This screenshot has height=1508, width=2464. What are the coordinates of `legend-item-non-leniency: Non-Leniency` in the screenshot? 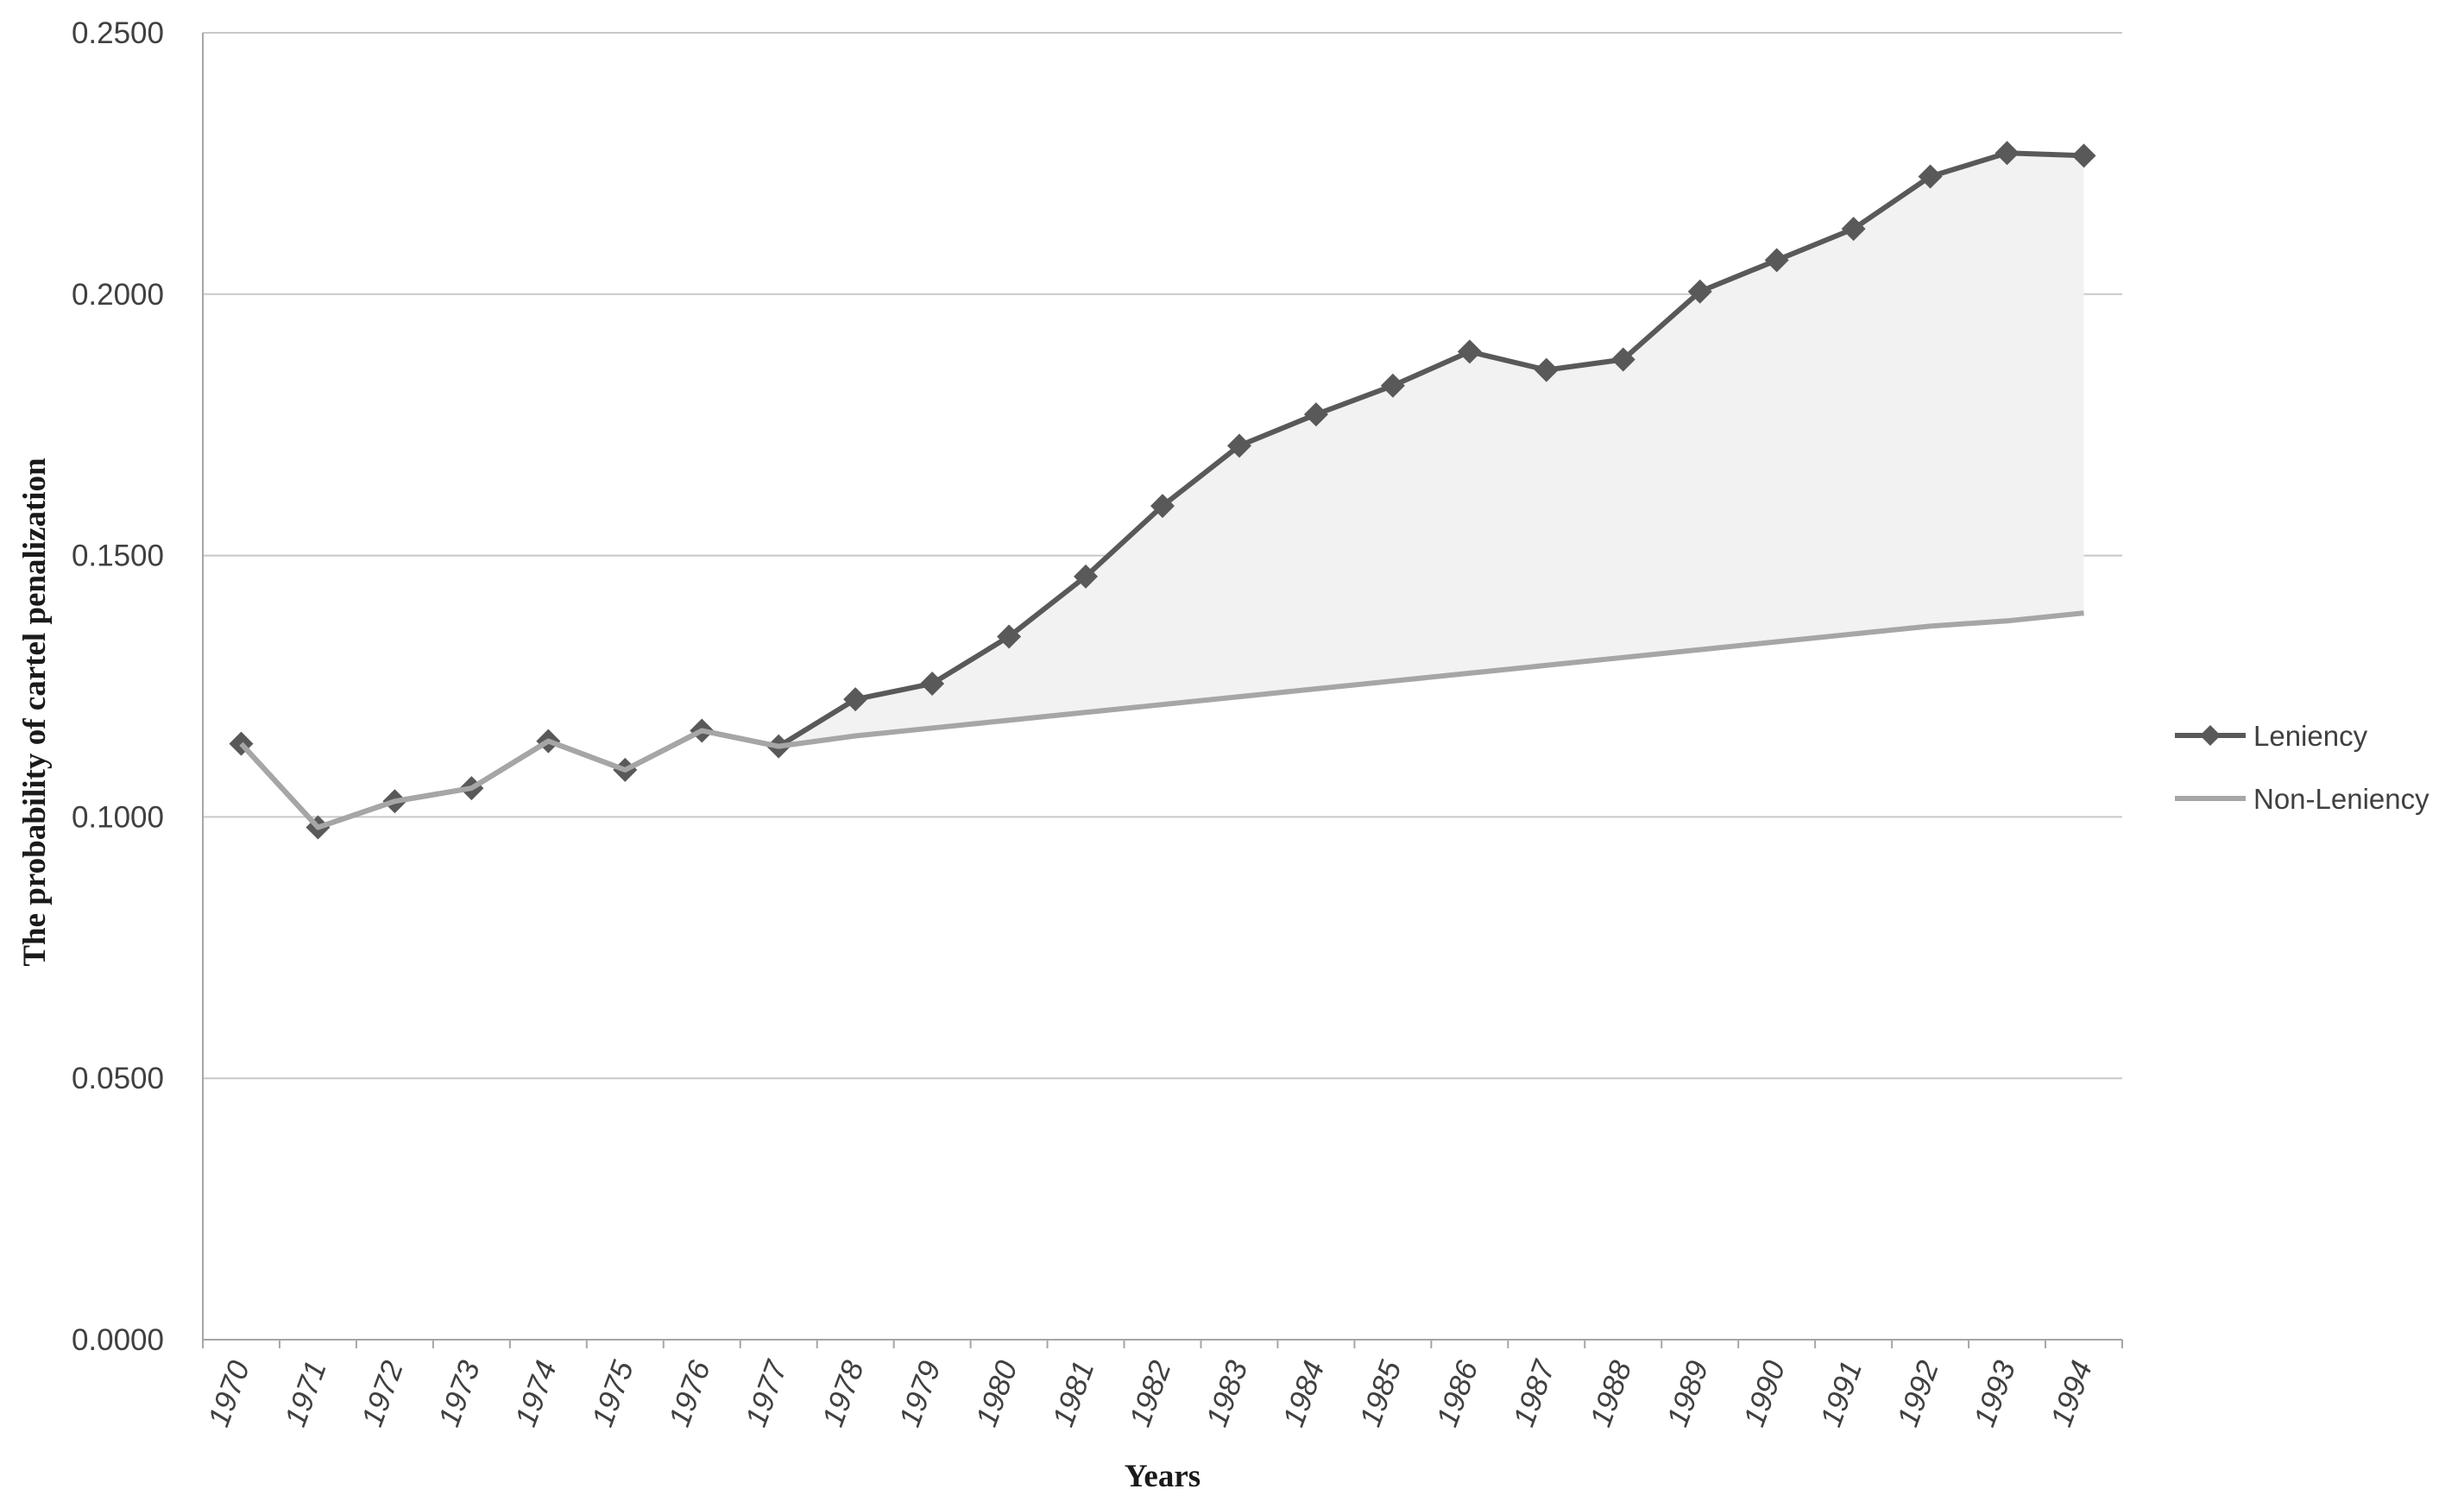 It's located at (2302, 799).